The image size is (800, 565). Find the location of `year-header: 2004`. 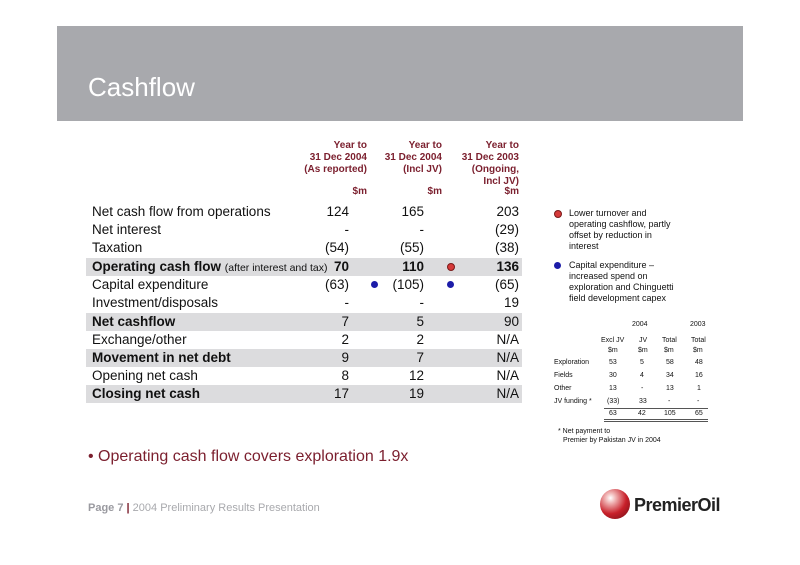

year-header: 2004 is located at coordinates (640, 324).